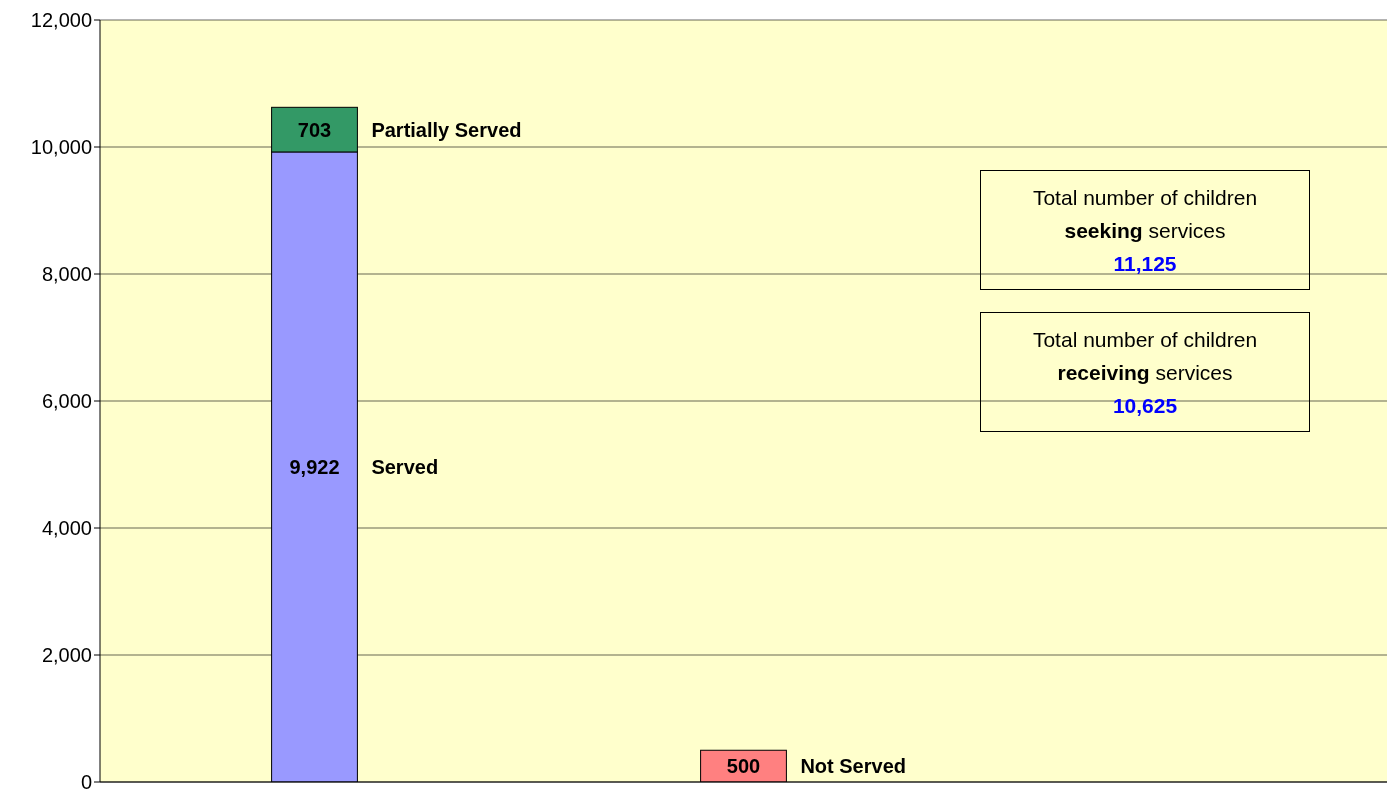 The image size is (1387, 795). I want to click on annotation: Total number of children seeking services 11,125, so click(1145, 230).